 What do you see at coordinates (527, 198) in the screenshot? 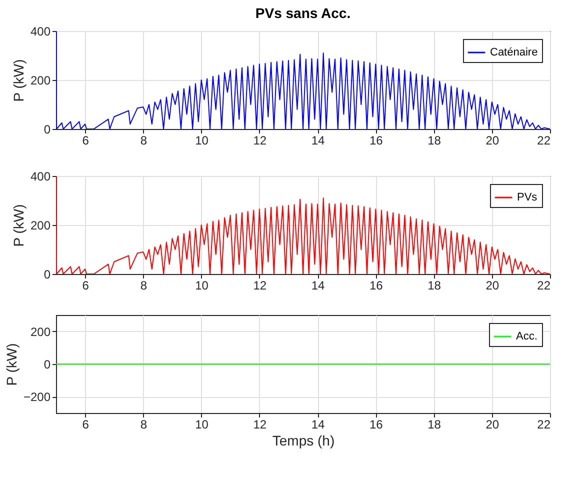
I see `legend-label: PVs` at bounding box center [527, 198].